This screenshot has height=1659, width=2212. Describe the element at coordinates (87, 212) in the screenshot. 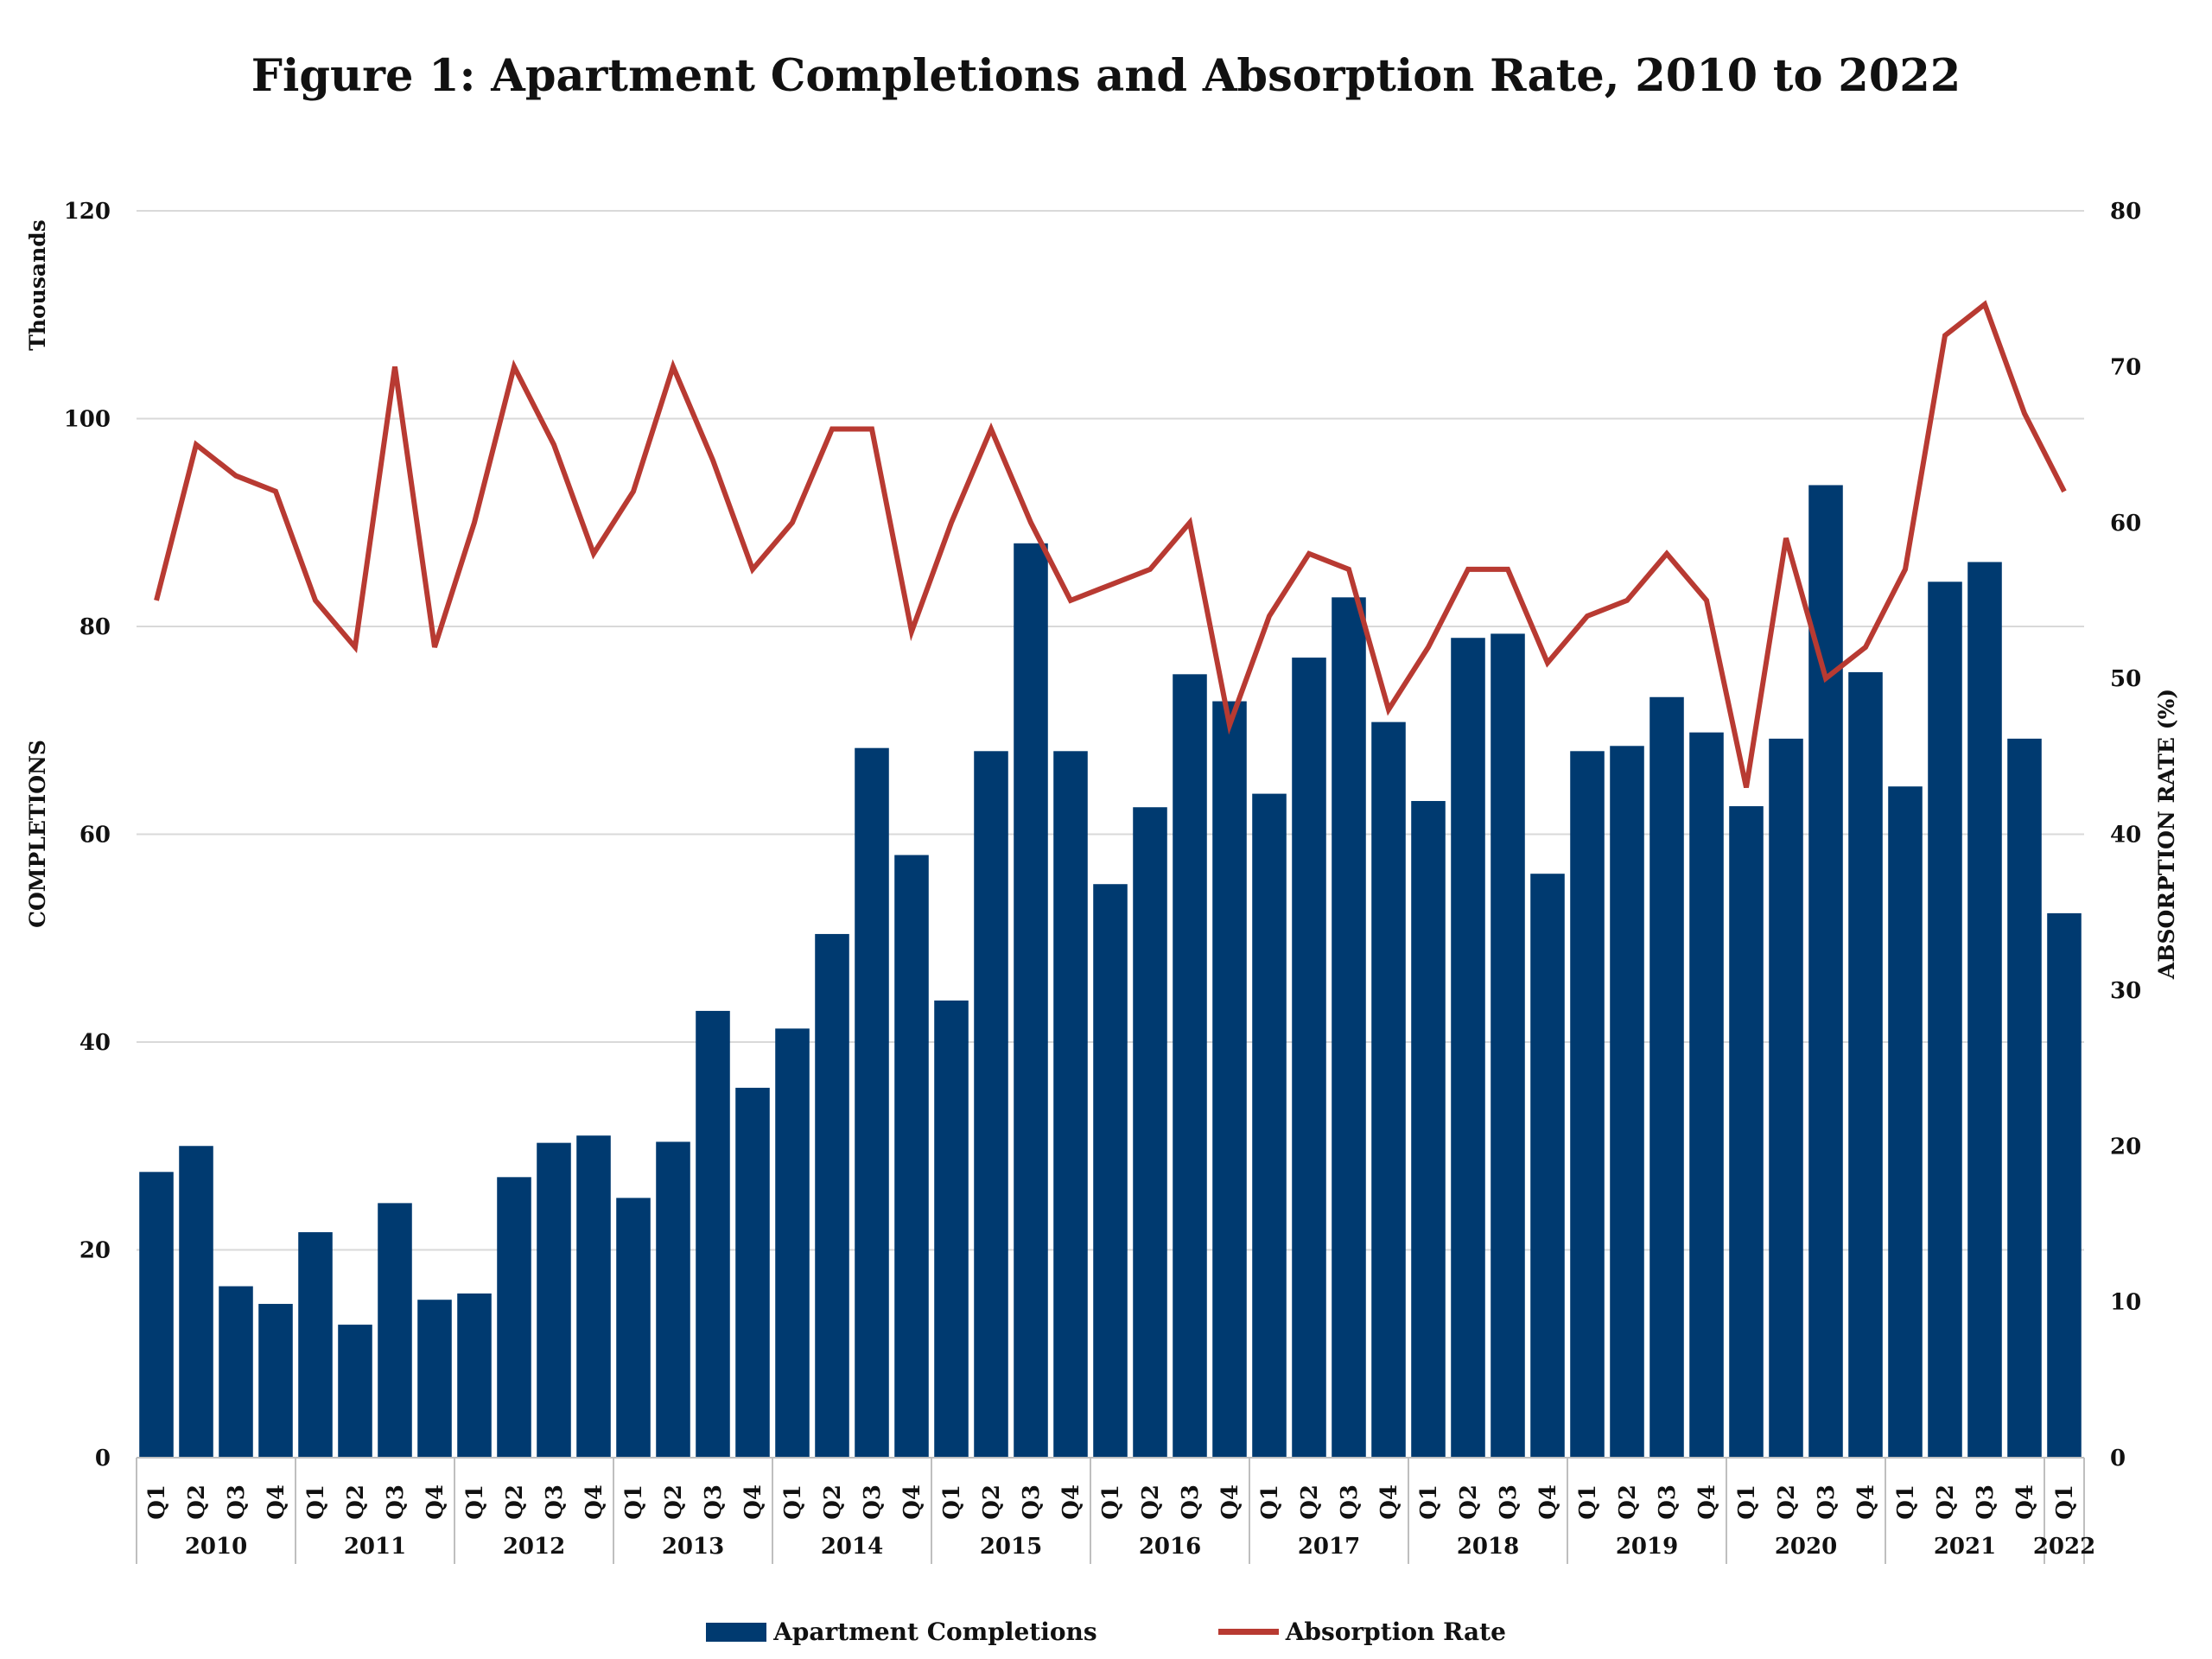

I see `y-left-tick-label: 120` at that location.